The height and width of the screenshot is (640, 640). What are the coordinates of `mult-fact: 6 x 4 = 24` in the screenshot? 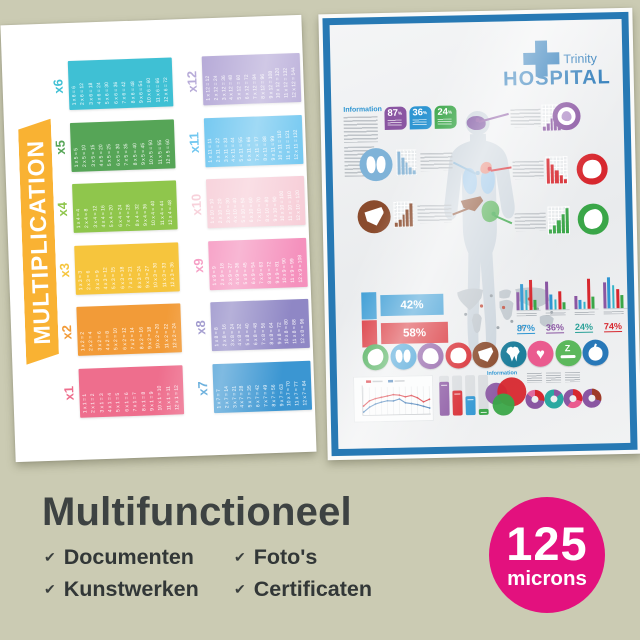 It's located at (120, 215).